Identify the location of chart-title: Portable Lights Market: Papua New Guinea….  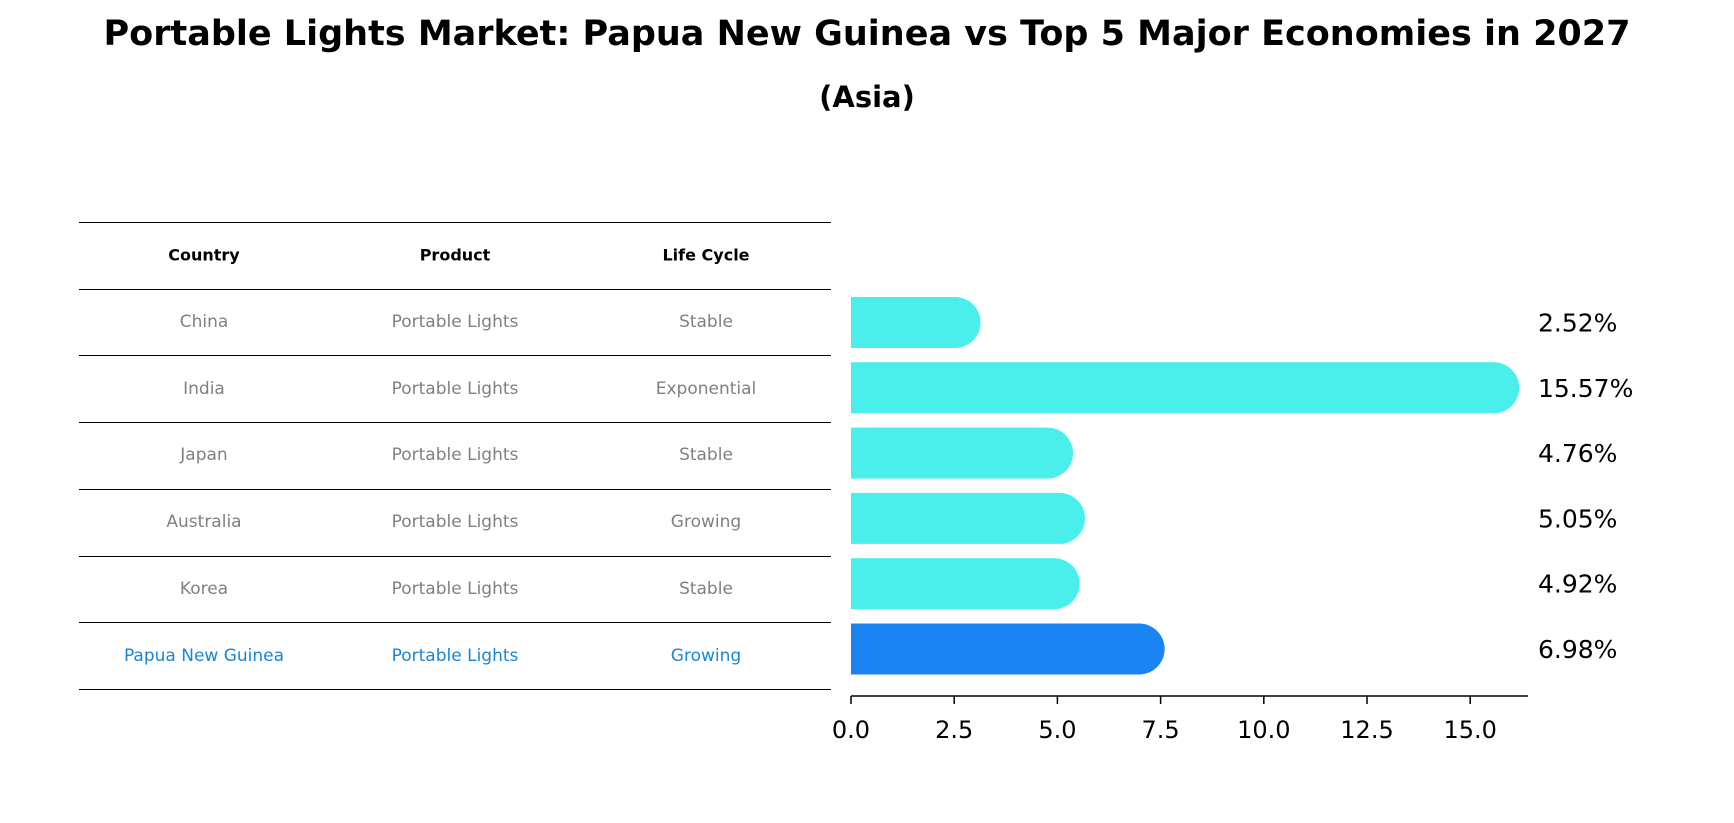
(867, 34).